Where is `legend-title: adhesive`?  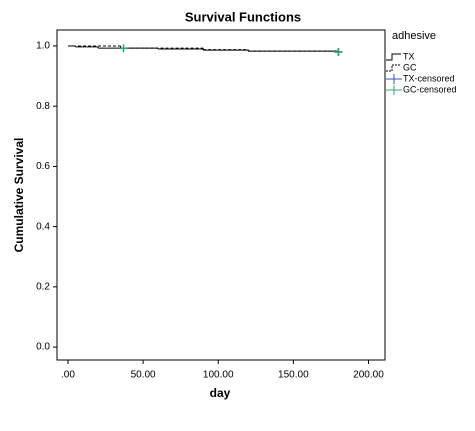
legend-title: adhesive is located at coordinates (414, 36).